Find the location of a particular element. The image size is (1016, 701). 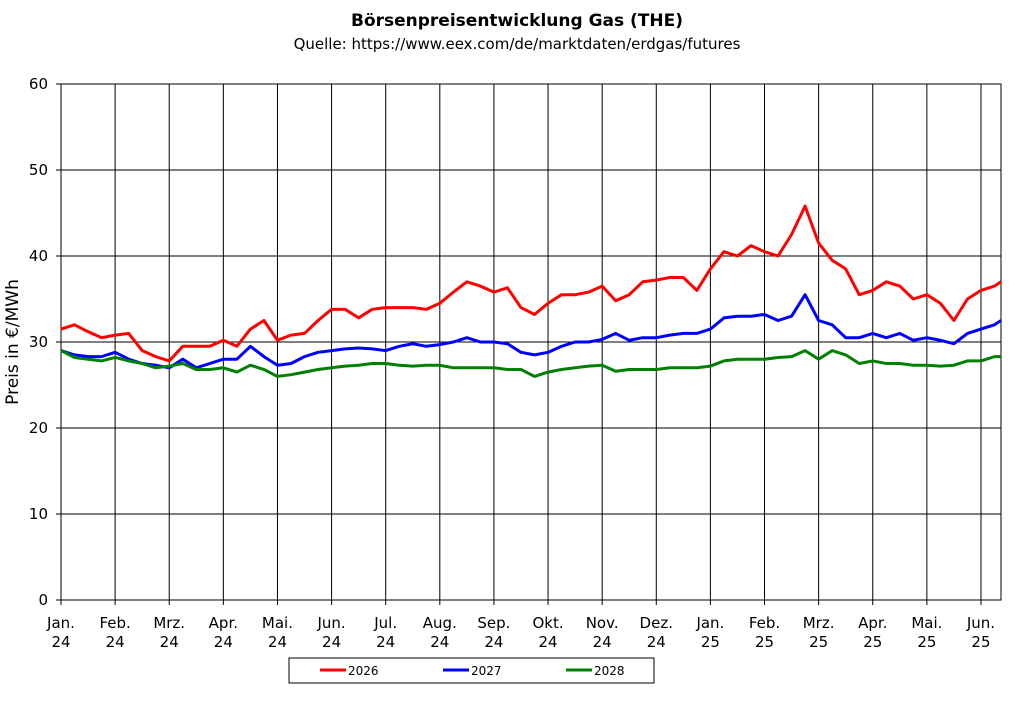

legend-label: 2027 is located at coordinates (486, 671).